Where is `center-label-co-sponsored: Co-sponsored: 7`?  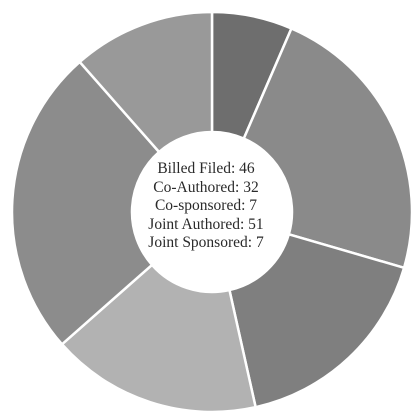 center-label-co-sponsored: Co-sponsored: 7 is located at coordinates (206, 205).